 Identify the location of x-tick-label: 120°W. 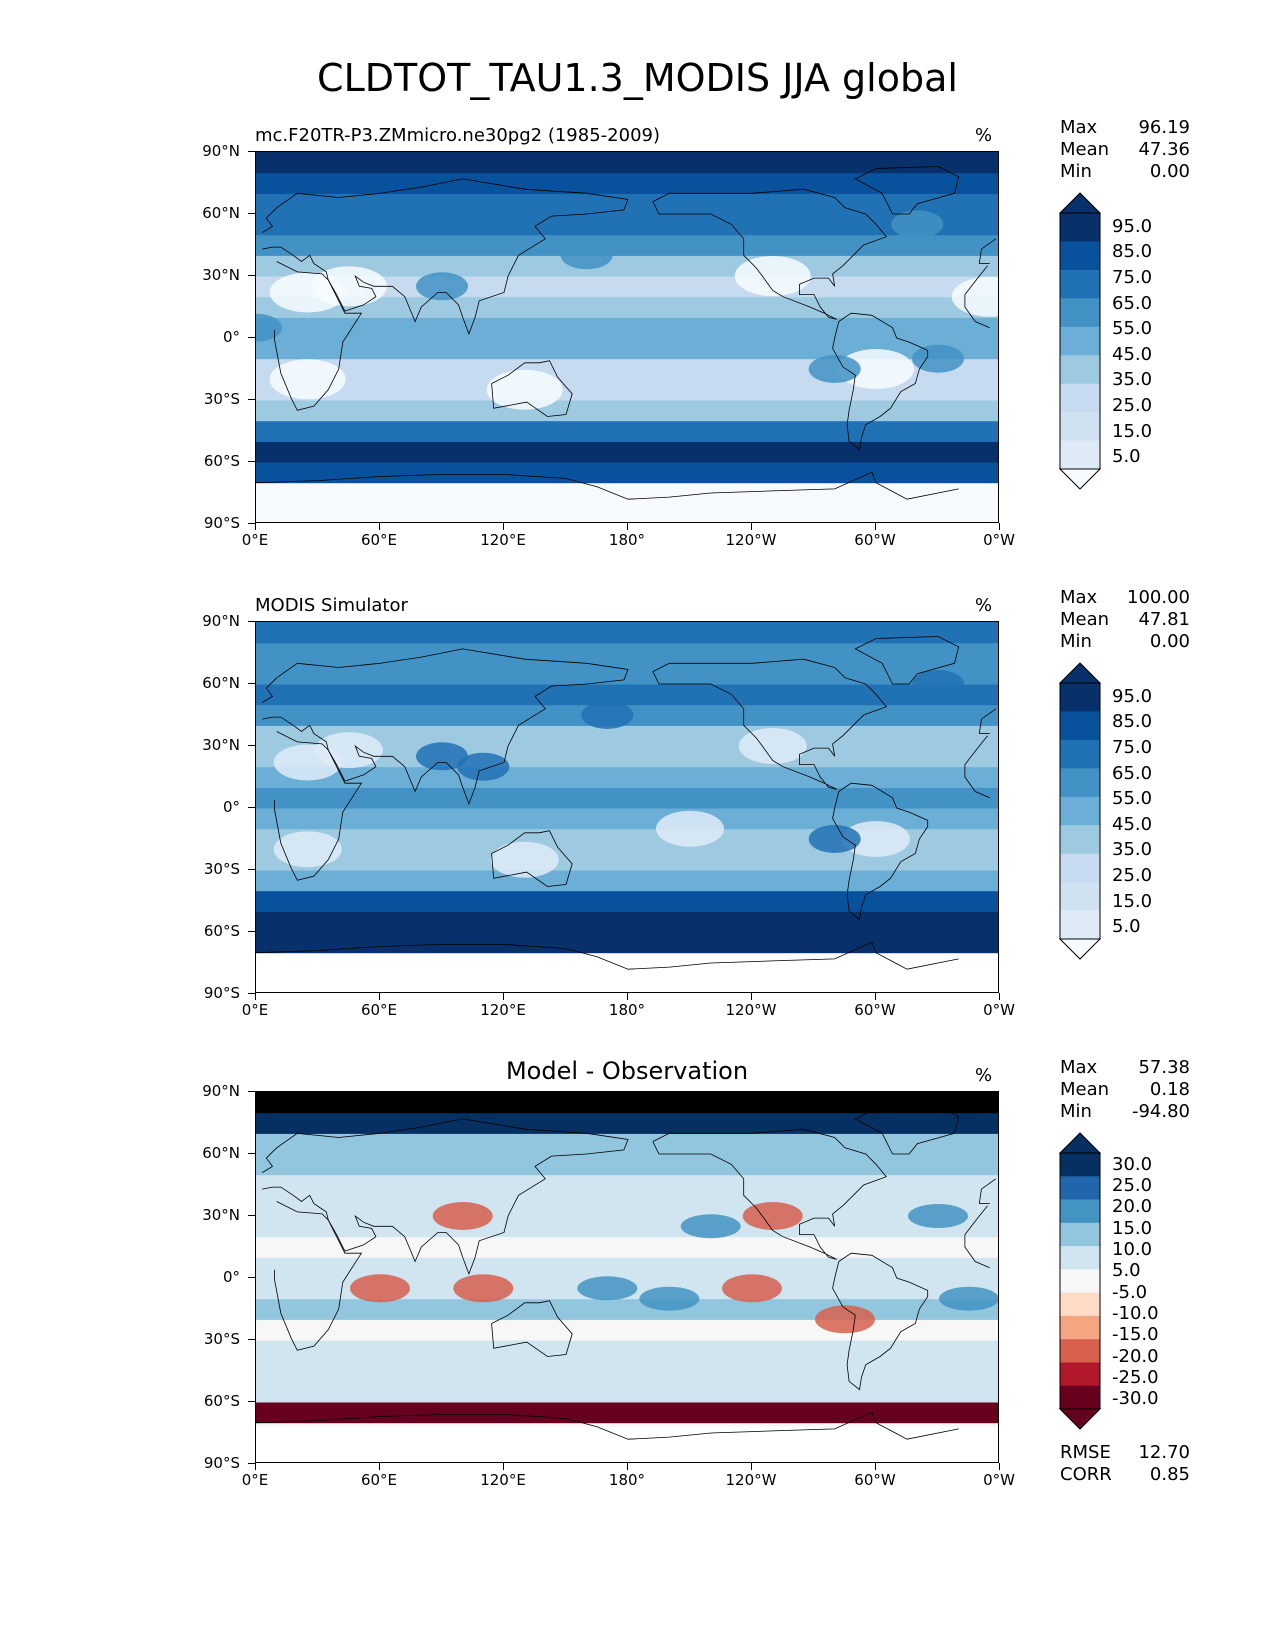
(751, 1480).